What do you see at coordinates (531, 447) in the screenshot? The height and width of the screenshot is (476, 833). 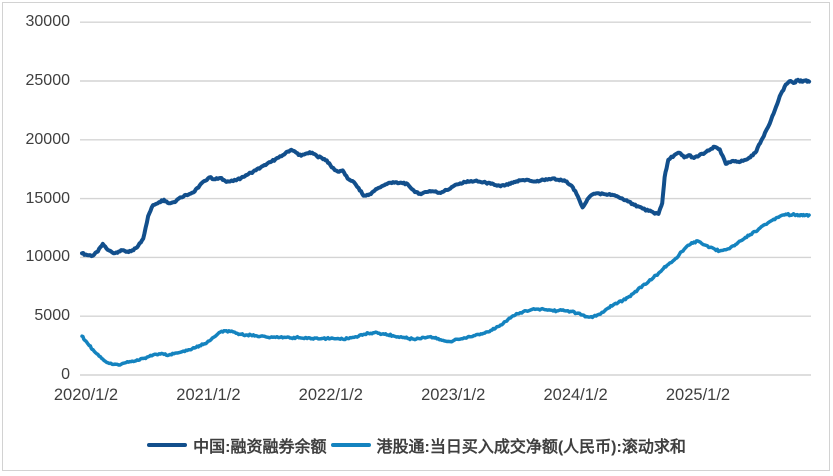 I see `legend-label-southbound-netbuy: 港股通:当日买入成交净额(人民币):滚动求和` at bounding box center [531, 447].